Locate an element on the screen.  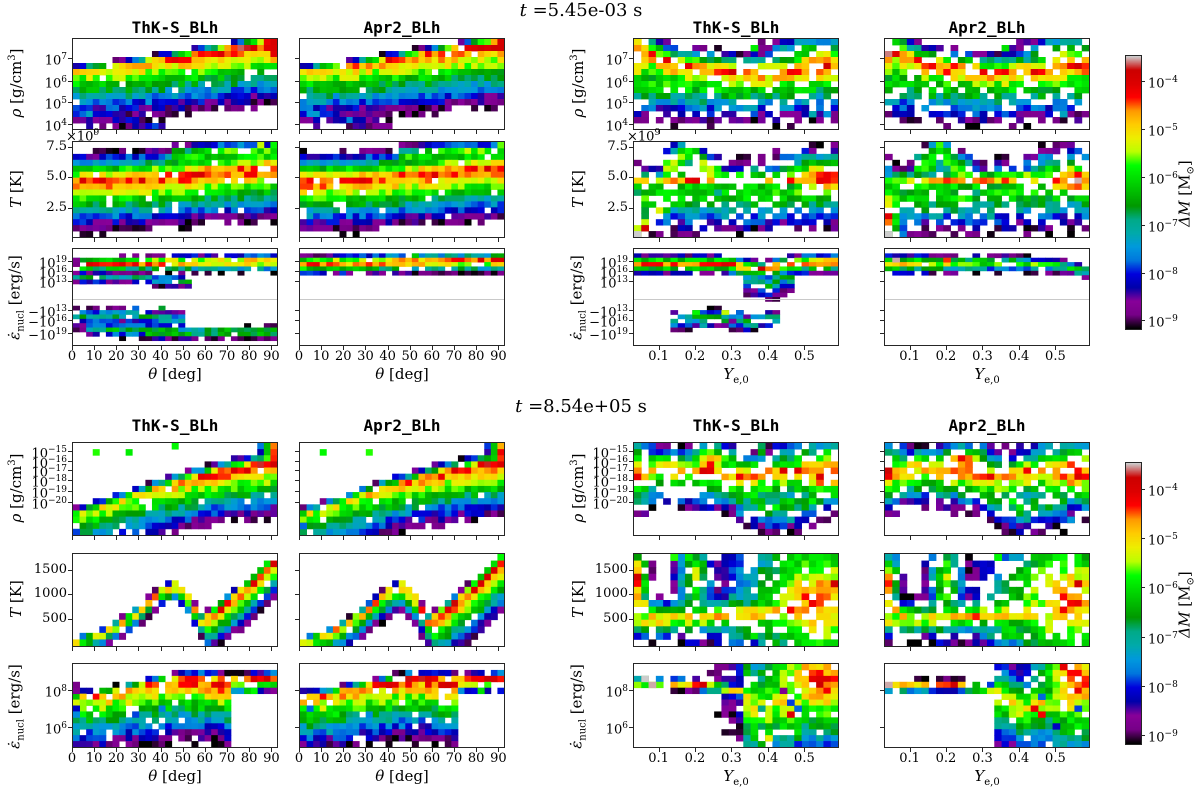
exponent: −20 is located at coordinates (57, 501).